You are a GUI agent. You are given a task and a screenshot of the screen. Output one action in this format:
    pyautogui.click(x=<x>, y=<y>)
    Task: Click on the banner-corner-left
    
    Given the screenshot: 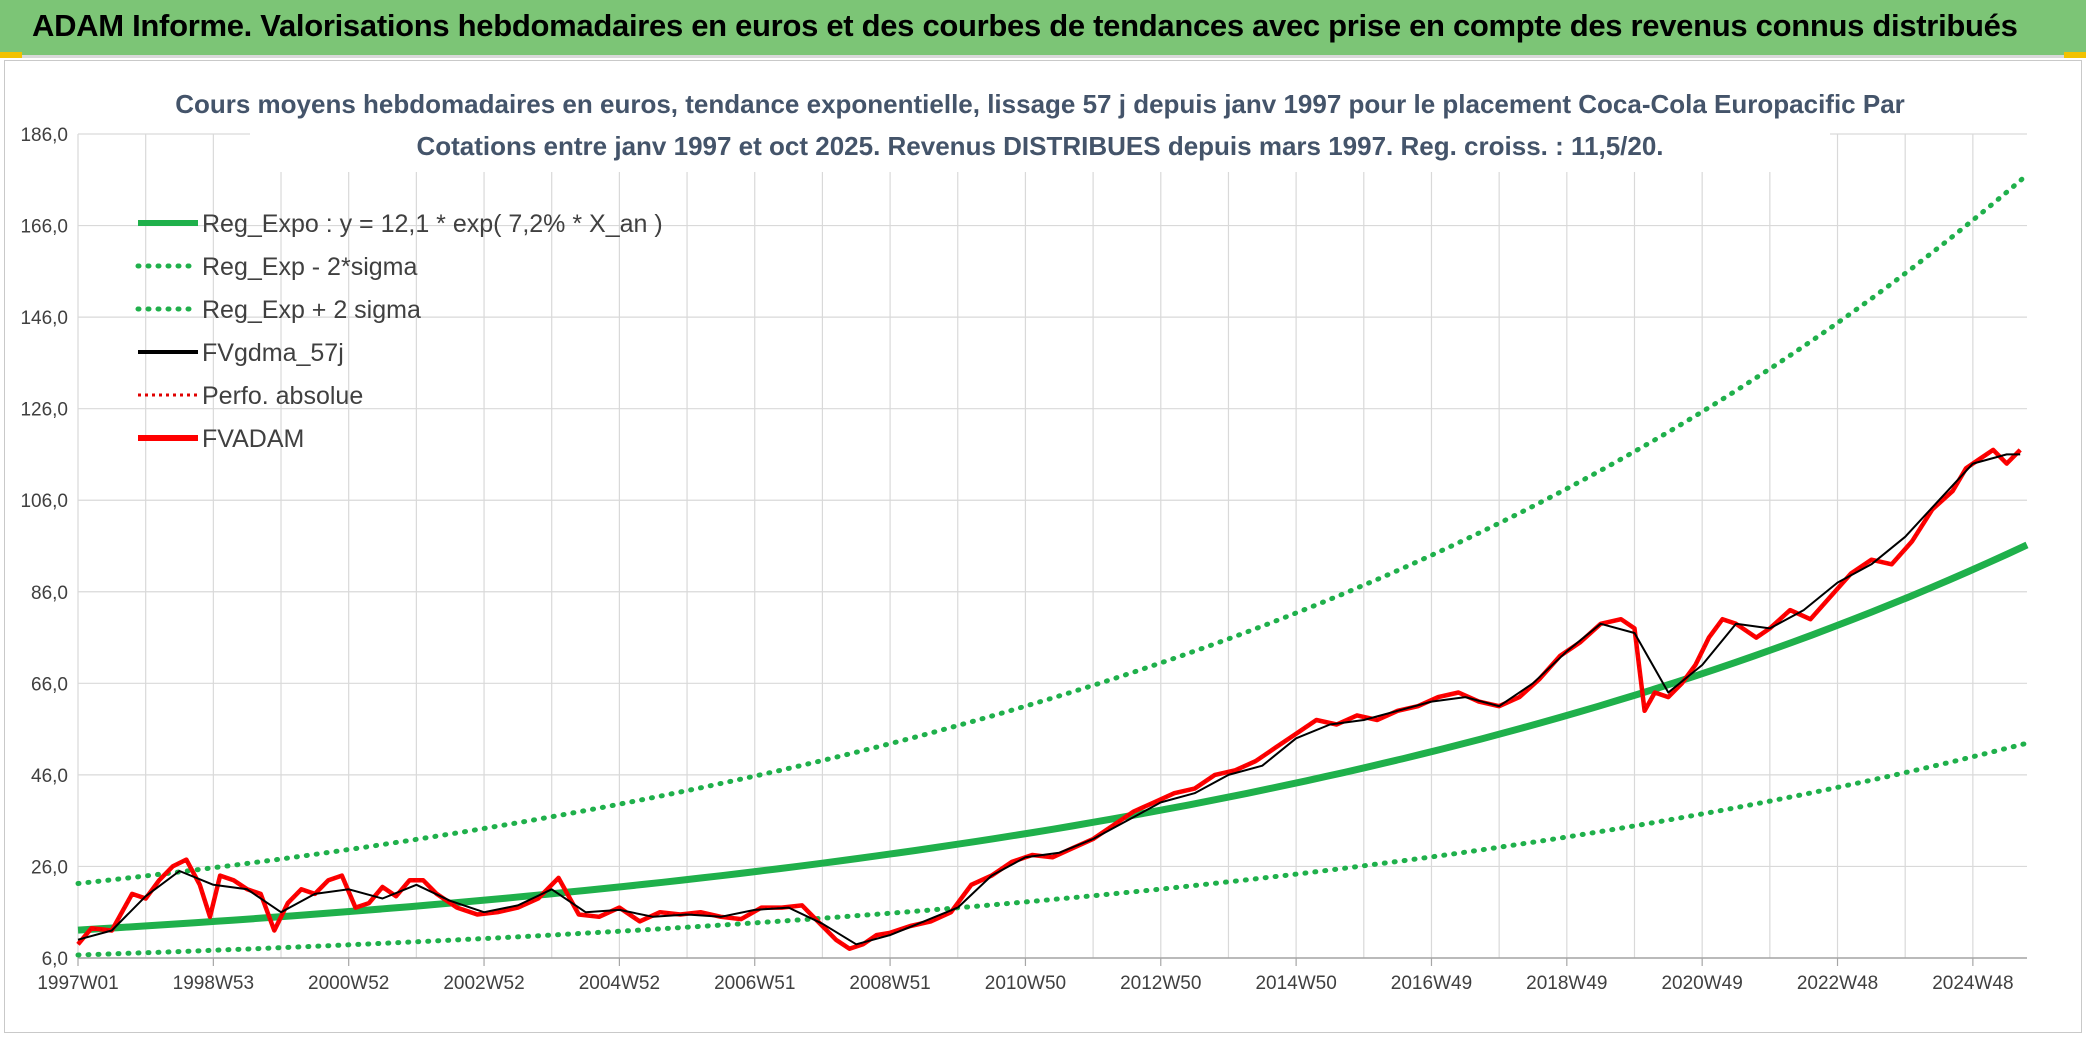 What is the action you would take?
    pyautogui.click(x=11, y=55)
    